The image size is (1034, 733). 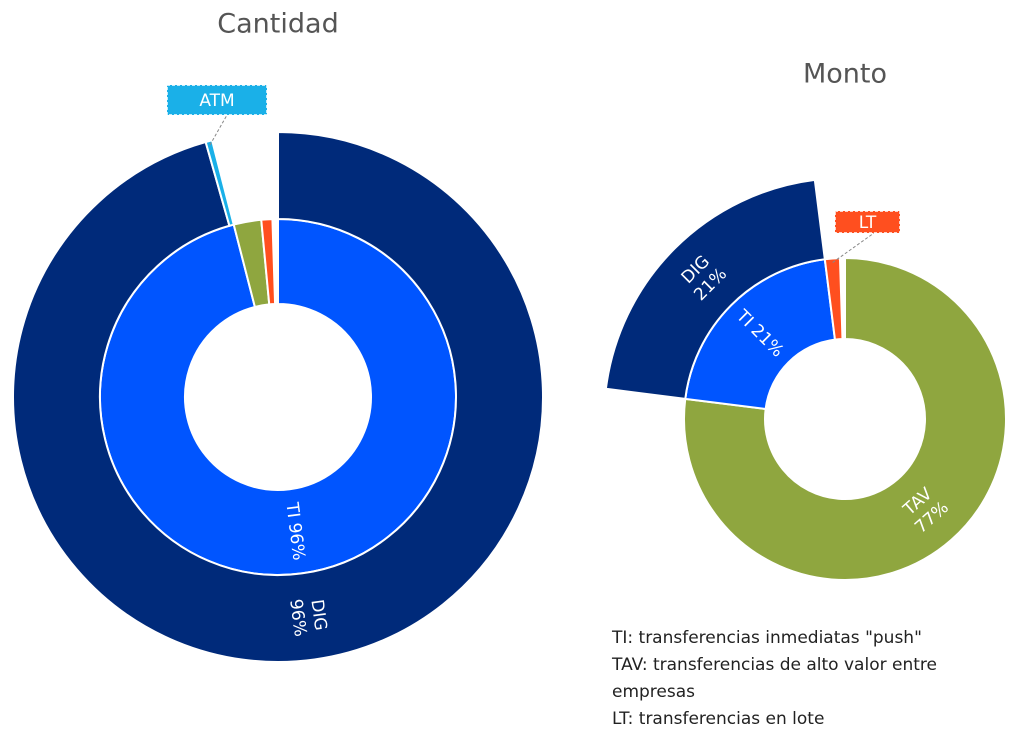 I want to click on chart-title: Cantidad, so click(x=277, y=24).